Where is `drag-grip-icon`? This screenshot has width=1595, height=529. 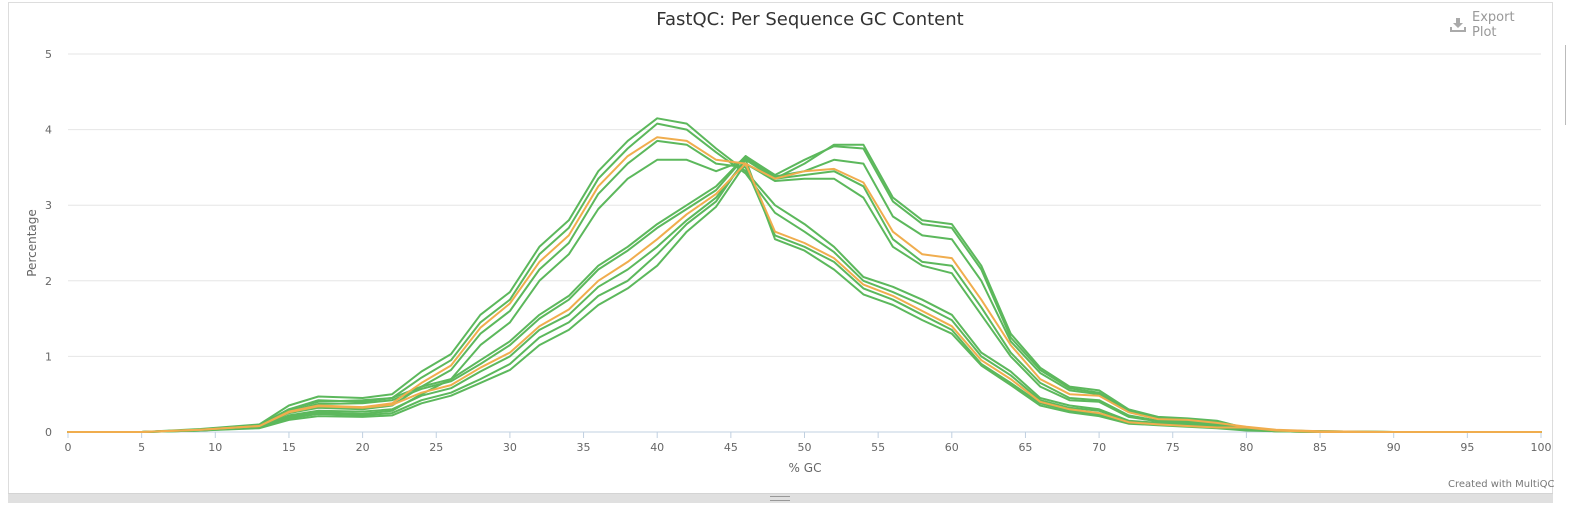 drag-grip-icon is located at coordinates (780, 498).